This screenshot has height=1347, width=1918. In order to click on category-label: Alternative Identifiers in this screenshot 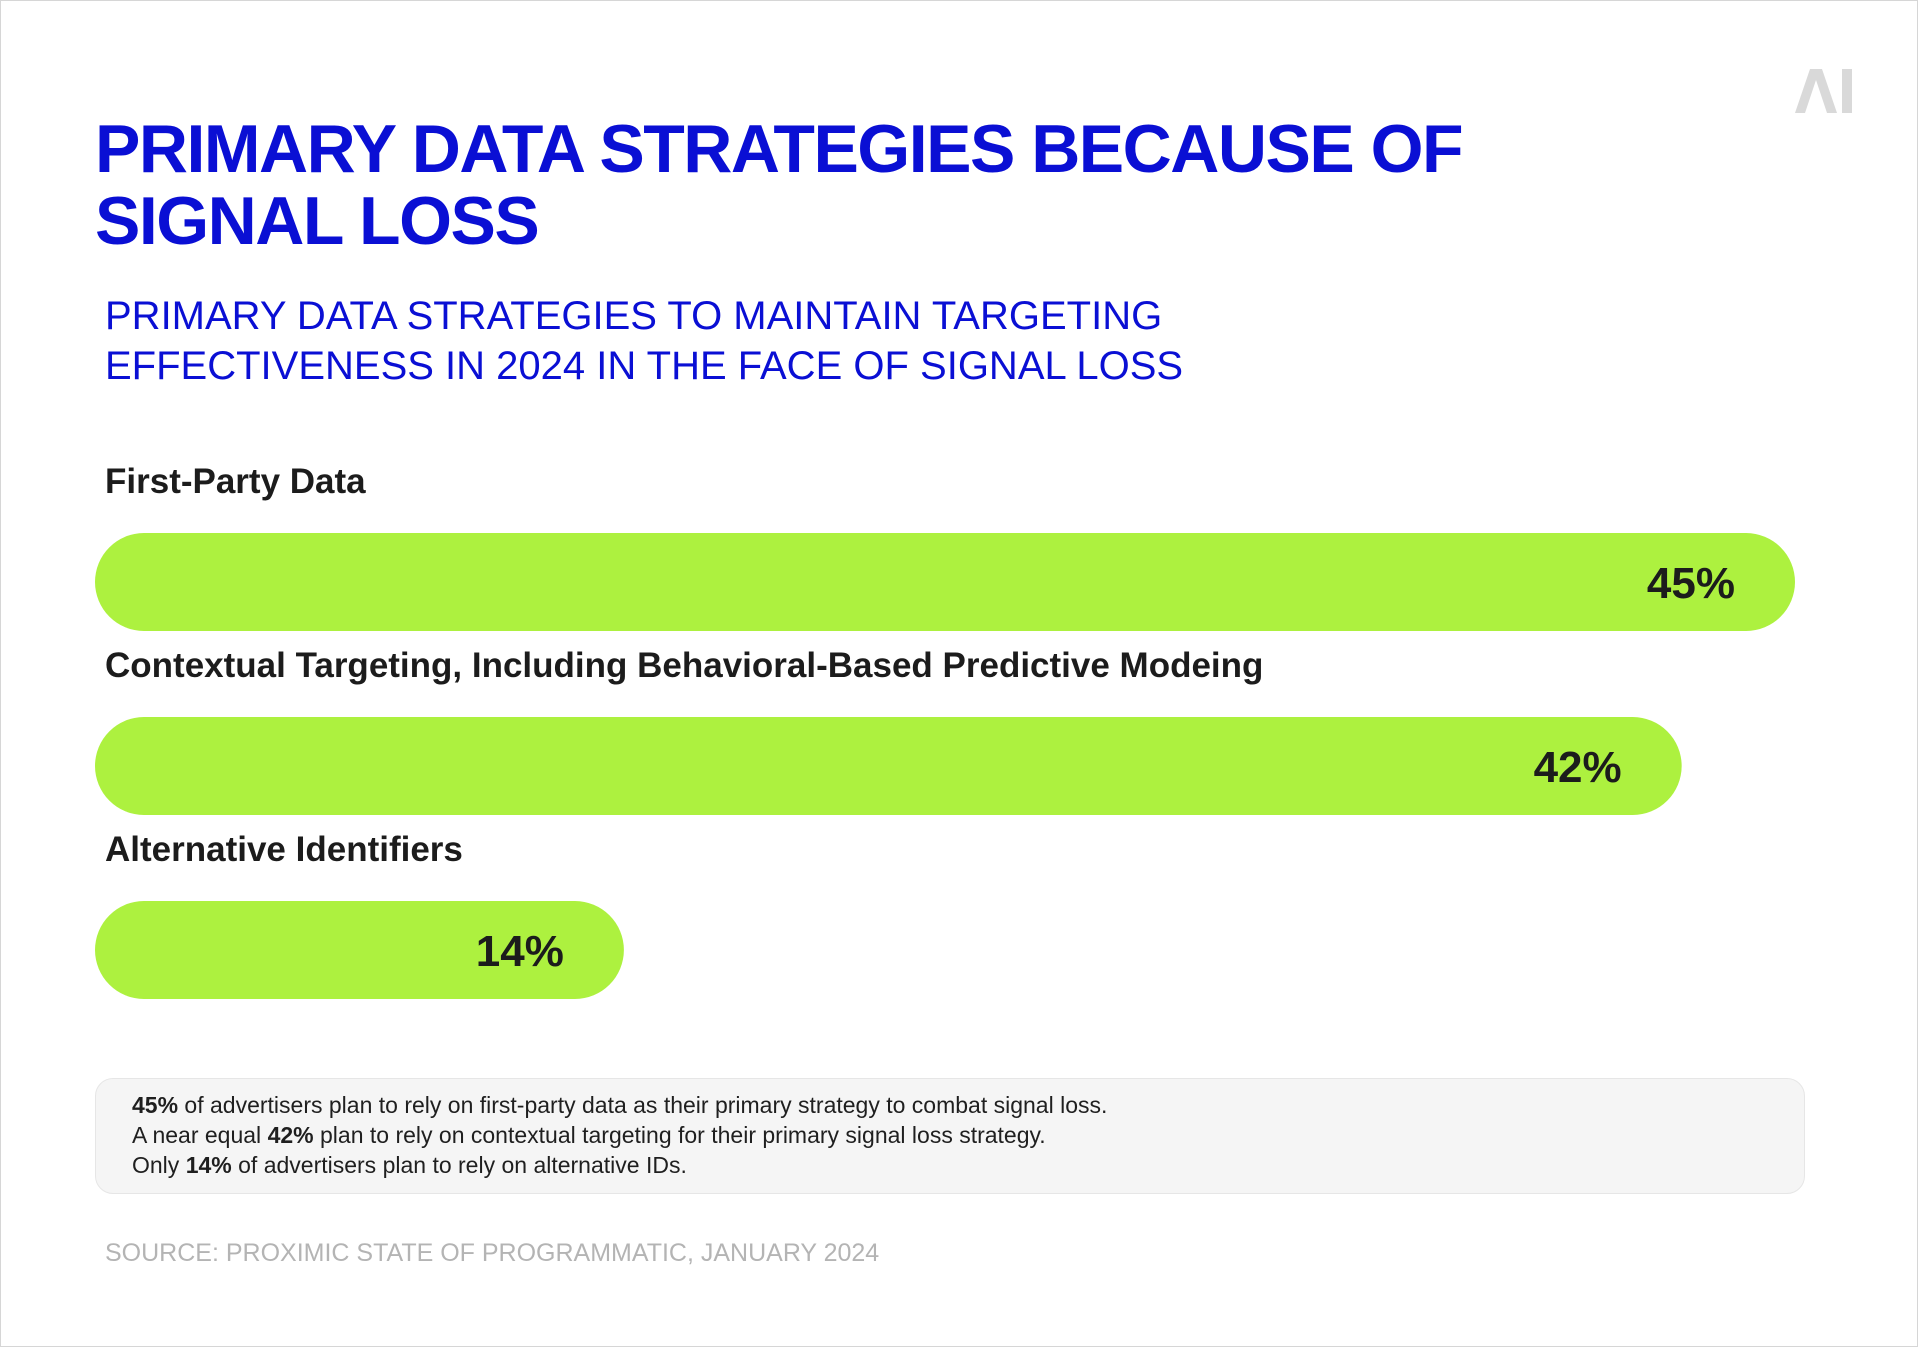, I will do `click(284, 849)`.